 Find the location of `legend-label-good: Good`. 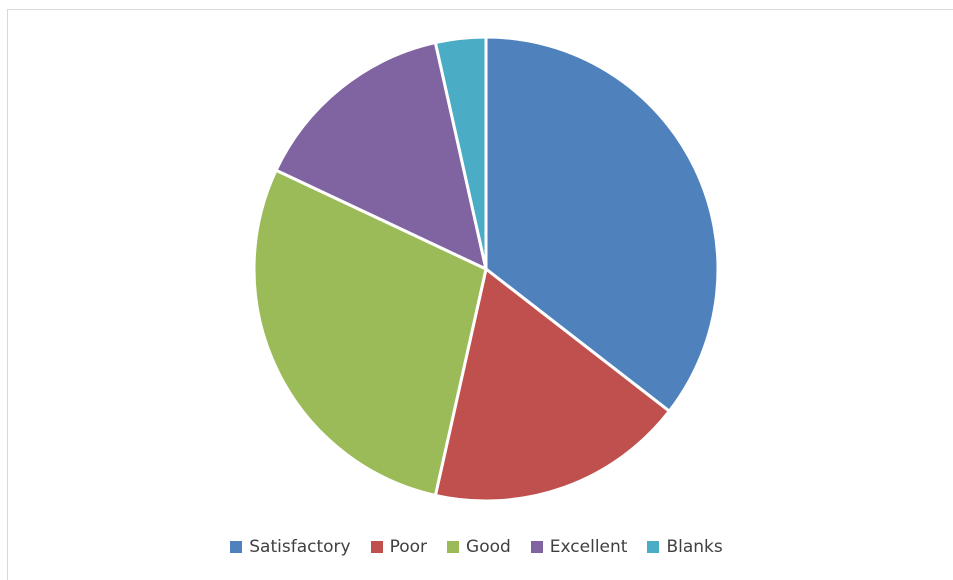

legend-label-good: Good is located at coordinates (488, 547).